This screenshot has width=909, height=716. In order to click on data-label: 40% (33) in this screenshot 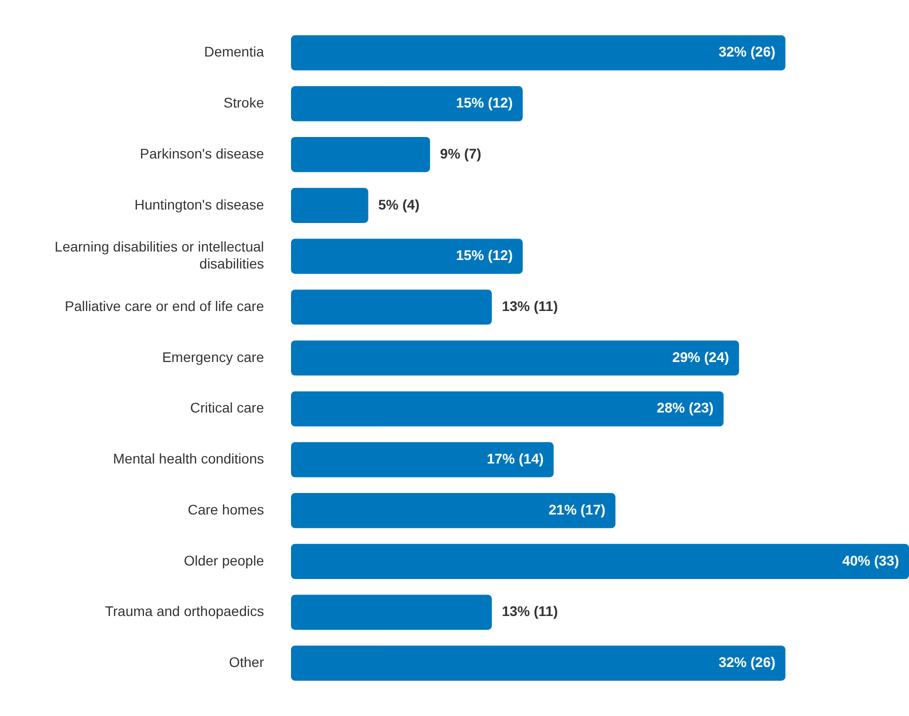, I will do `click(870, 560)`.